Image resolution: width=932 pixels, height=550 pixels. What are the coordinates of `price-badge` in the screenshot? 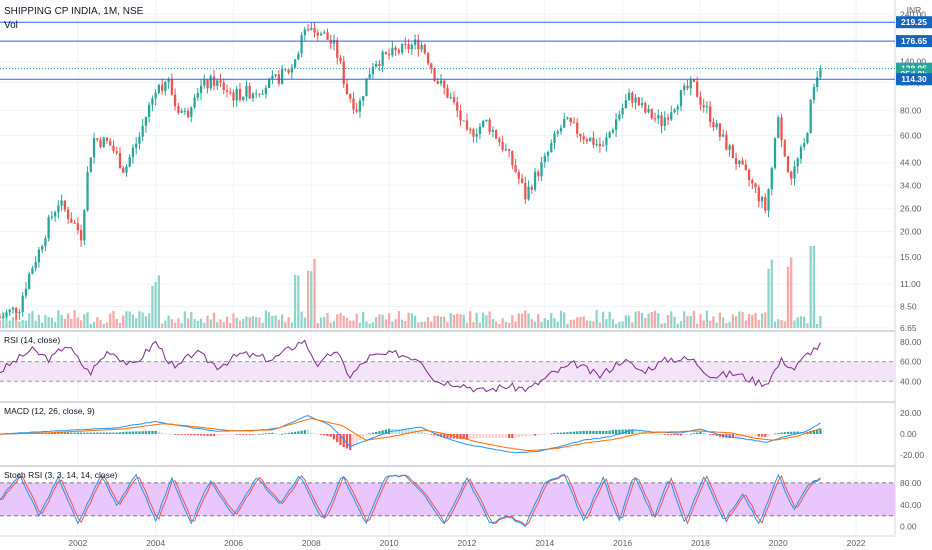 It's located at (914, 22).